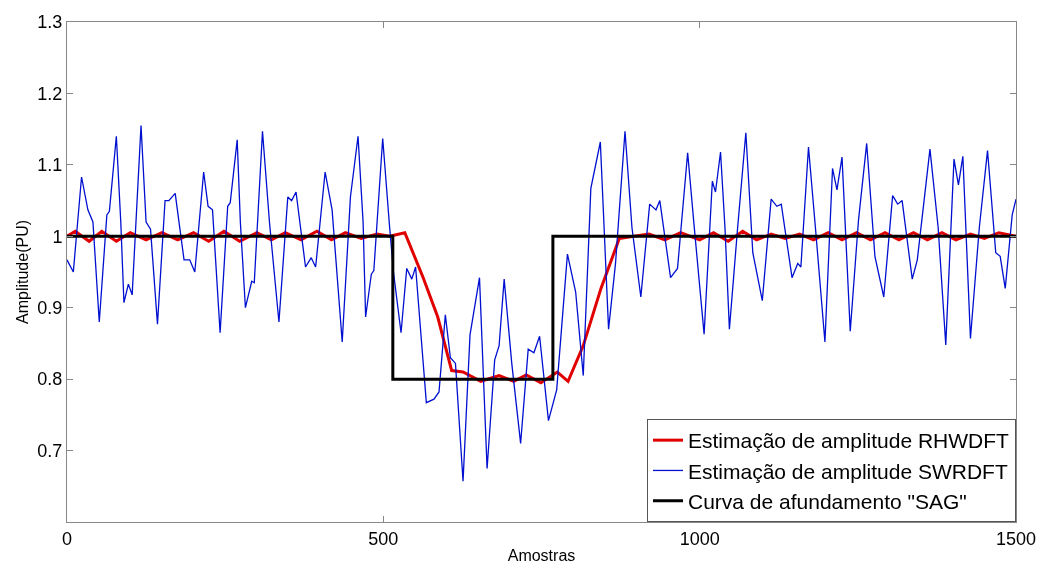 Image resolution: width=1048 pixels, height=574 pixels. I want to click on y-axis-title: Amplitude(PU), so click(23, 272).